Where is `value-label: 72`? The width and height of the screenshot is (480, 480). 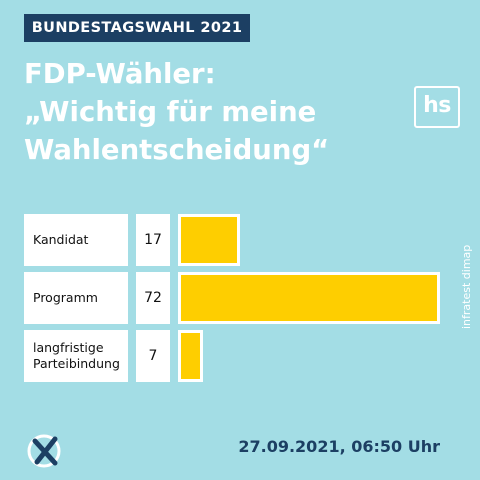
value-label: 72 is located at coordinates (153, 298).